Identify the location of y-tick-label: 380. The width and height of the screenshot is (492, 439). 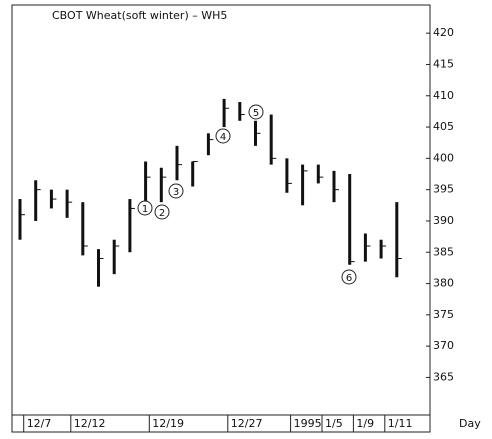
(443, 283).